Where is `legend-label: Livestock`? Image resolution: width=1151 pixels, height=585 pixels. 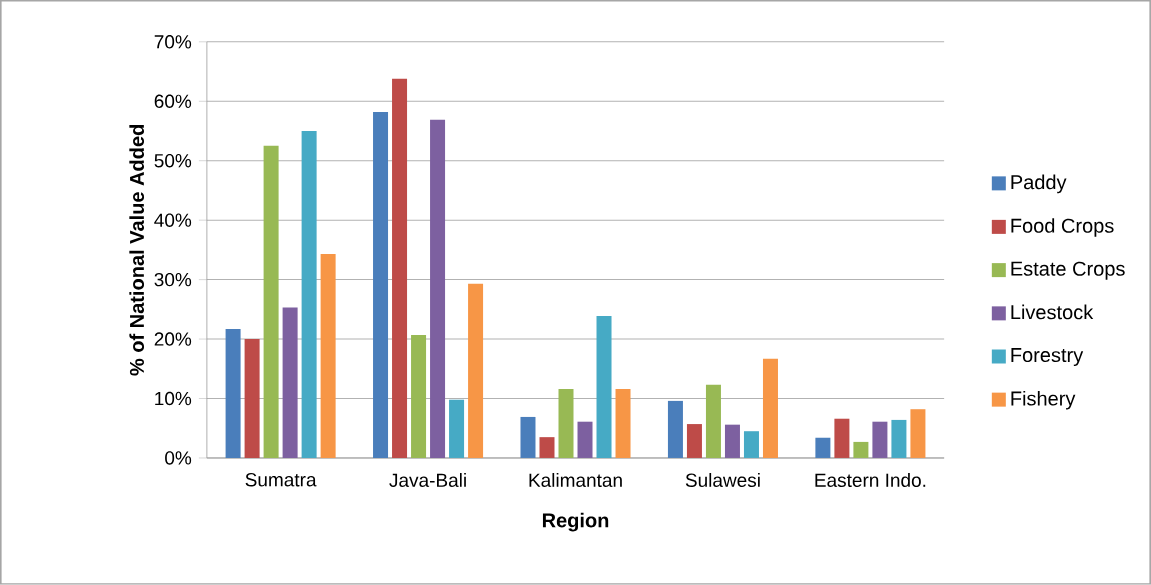 legend-label: Livestock is located at coordinates (1052, 312).